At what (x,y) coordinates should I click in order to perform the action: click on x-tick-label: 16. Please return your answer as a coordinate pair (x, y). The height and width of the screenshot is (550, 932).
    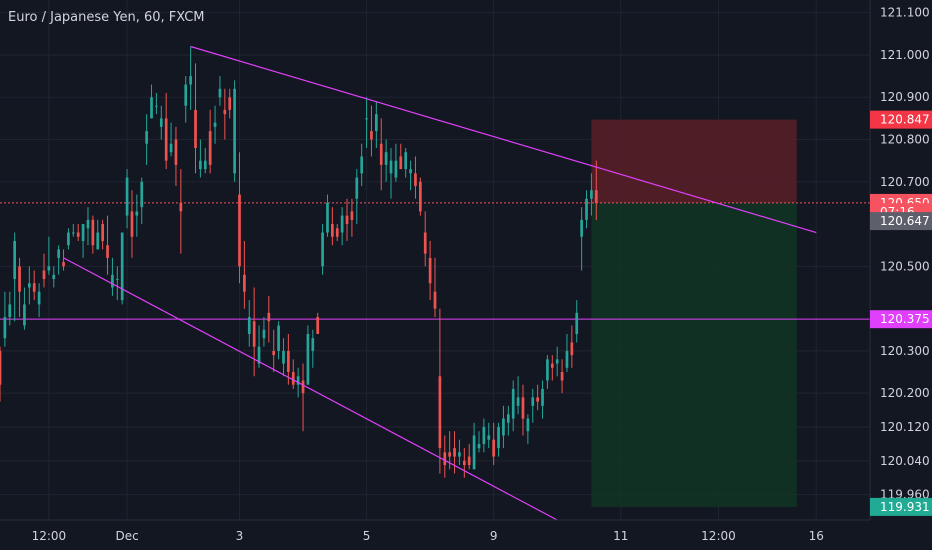
    Looking at the image, I should click on (816, 536).